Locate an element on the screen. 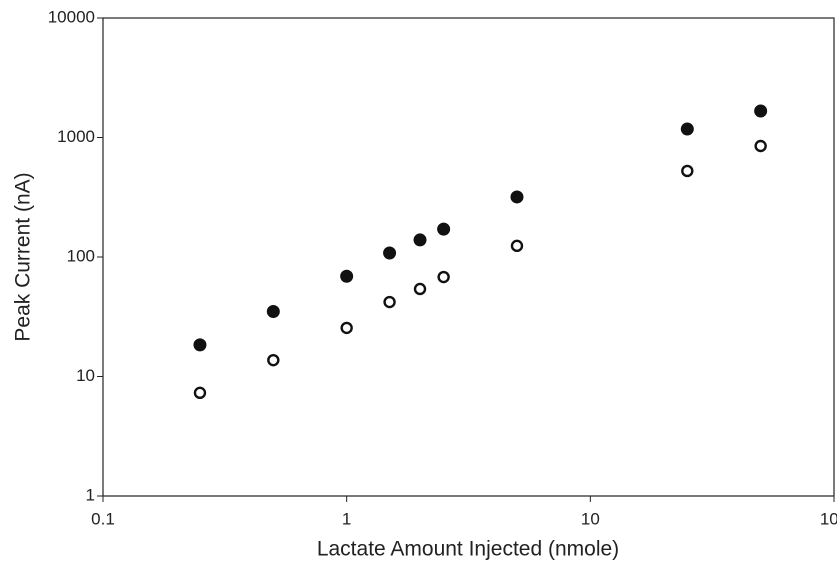 This screenshot has width=837, height=564. x-axis-title: Lactate Amount Injected (nmole) is located at coordinates (468, 549).